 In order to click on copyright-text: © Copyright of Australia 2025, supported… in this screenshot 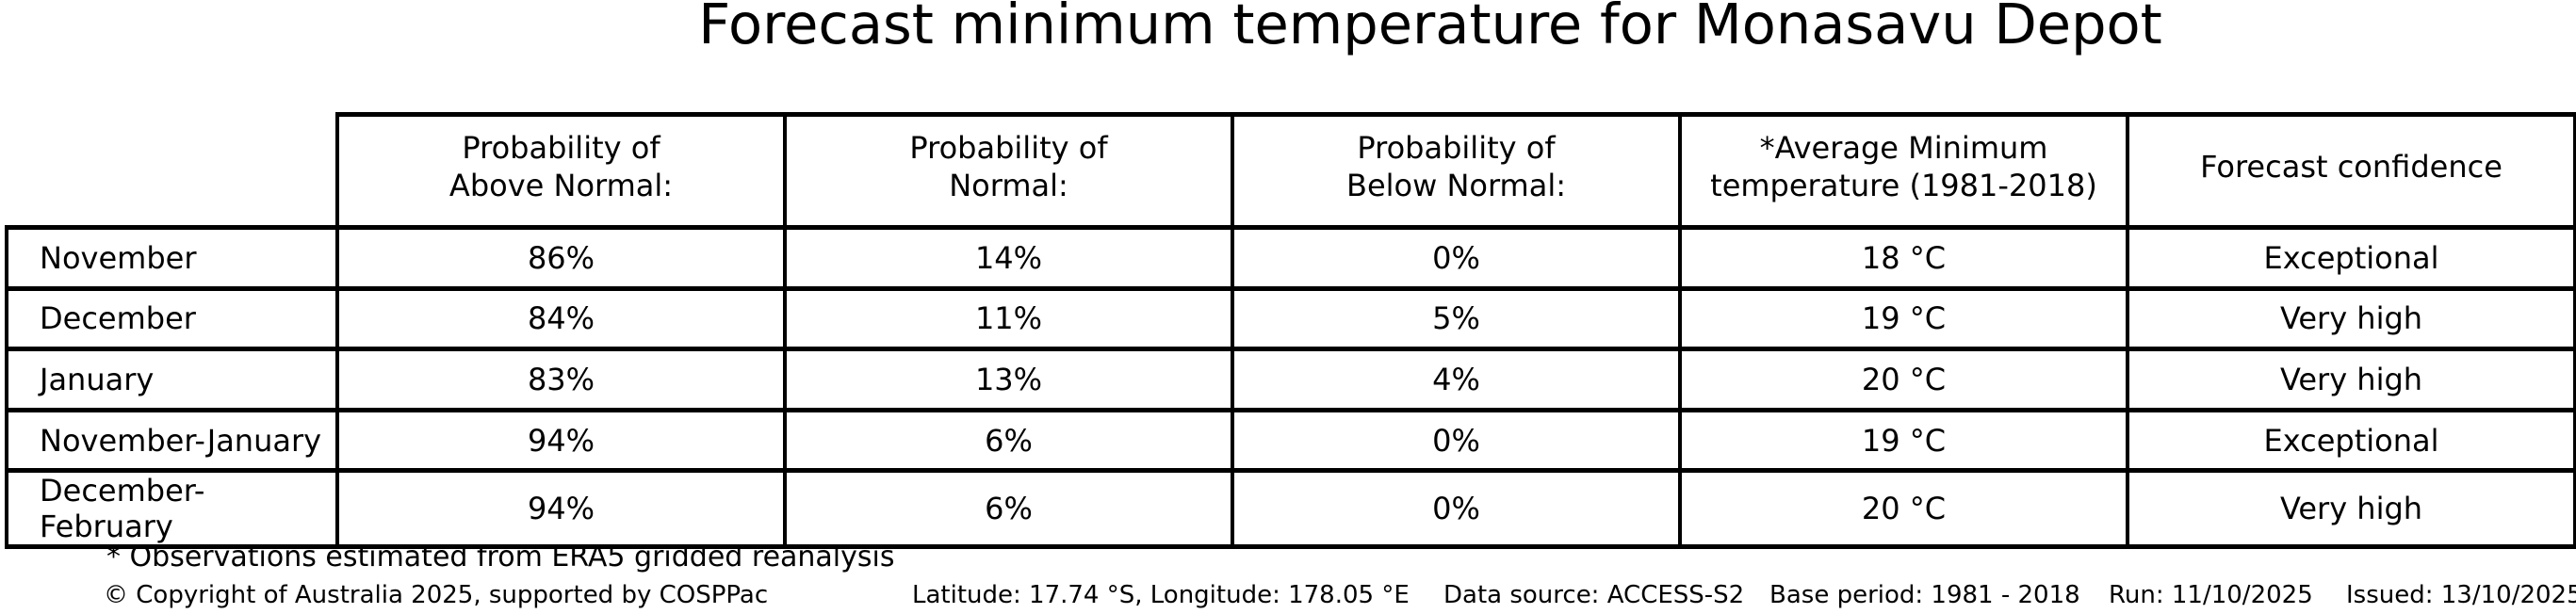, I will do `click(436, 595)`.